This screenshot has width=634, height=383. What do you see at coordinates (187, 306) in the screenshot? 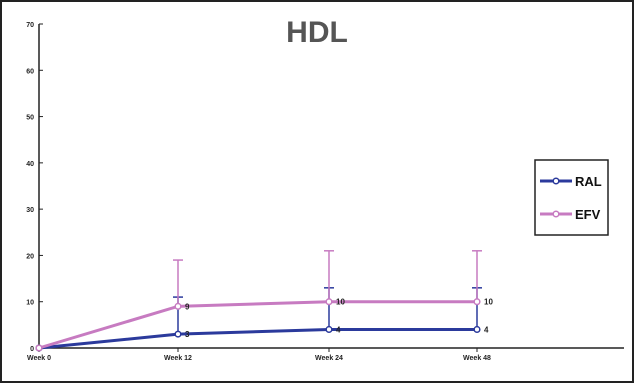
I see `data-label: 9` at bounding box center [187, 306].